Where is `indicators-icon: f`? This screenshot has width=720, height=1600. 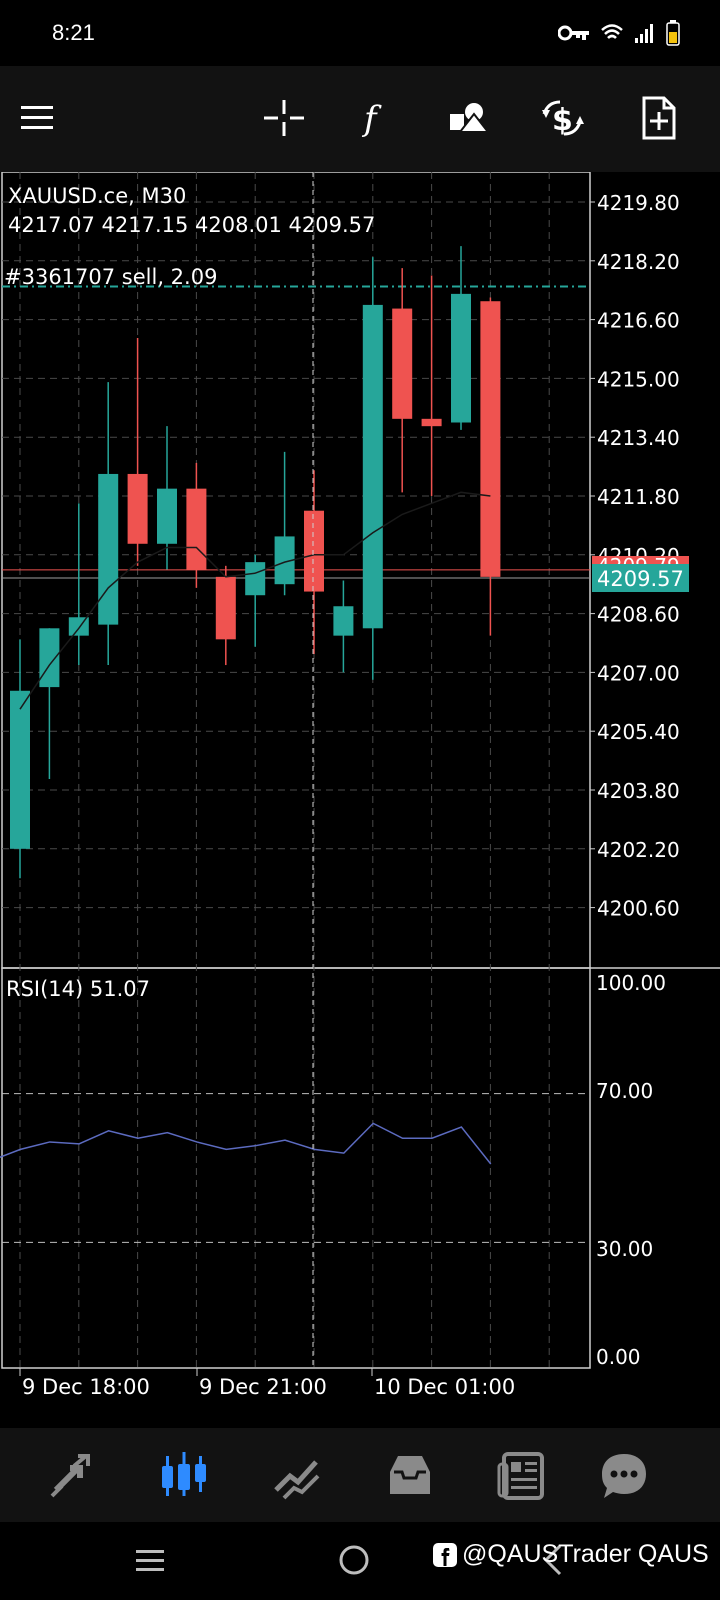 indicators-icon: f is located at coordinates (376, 118).